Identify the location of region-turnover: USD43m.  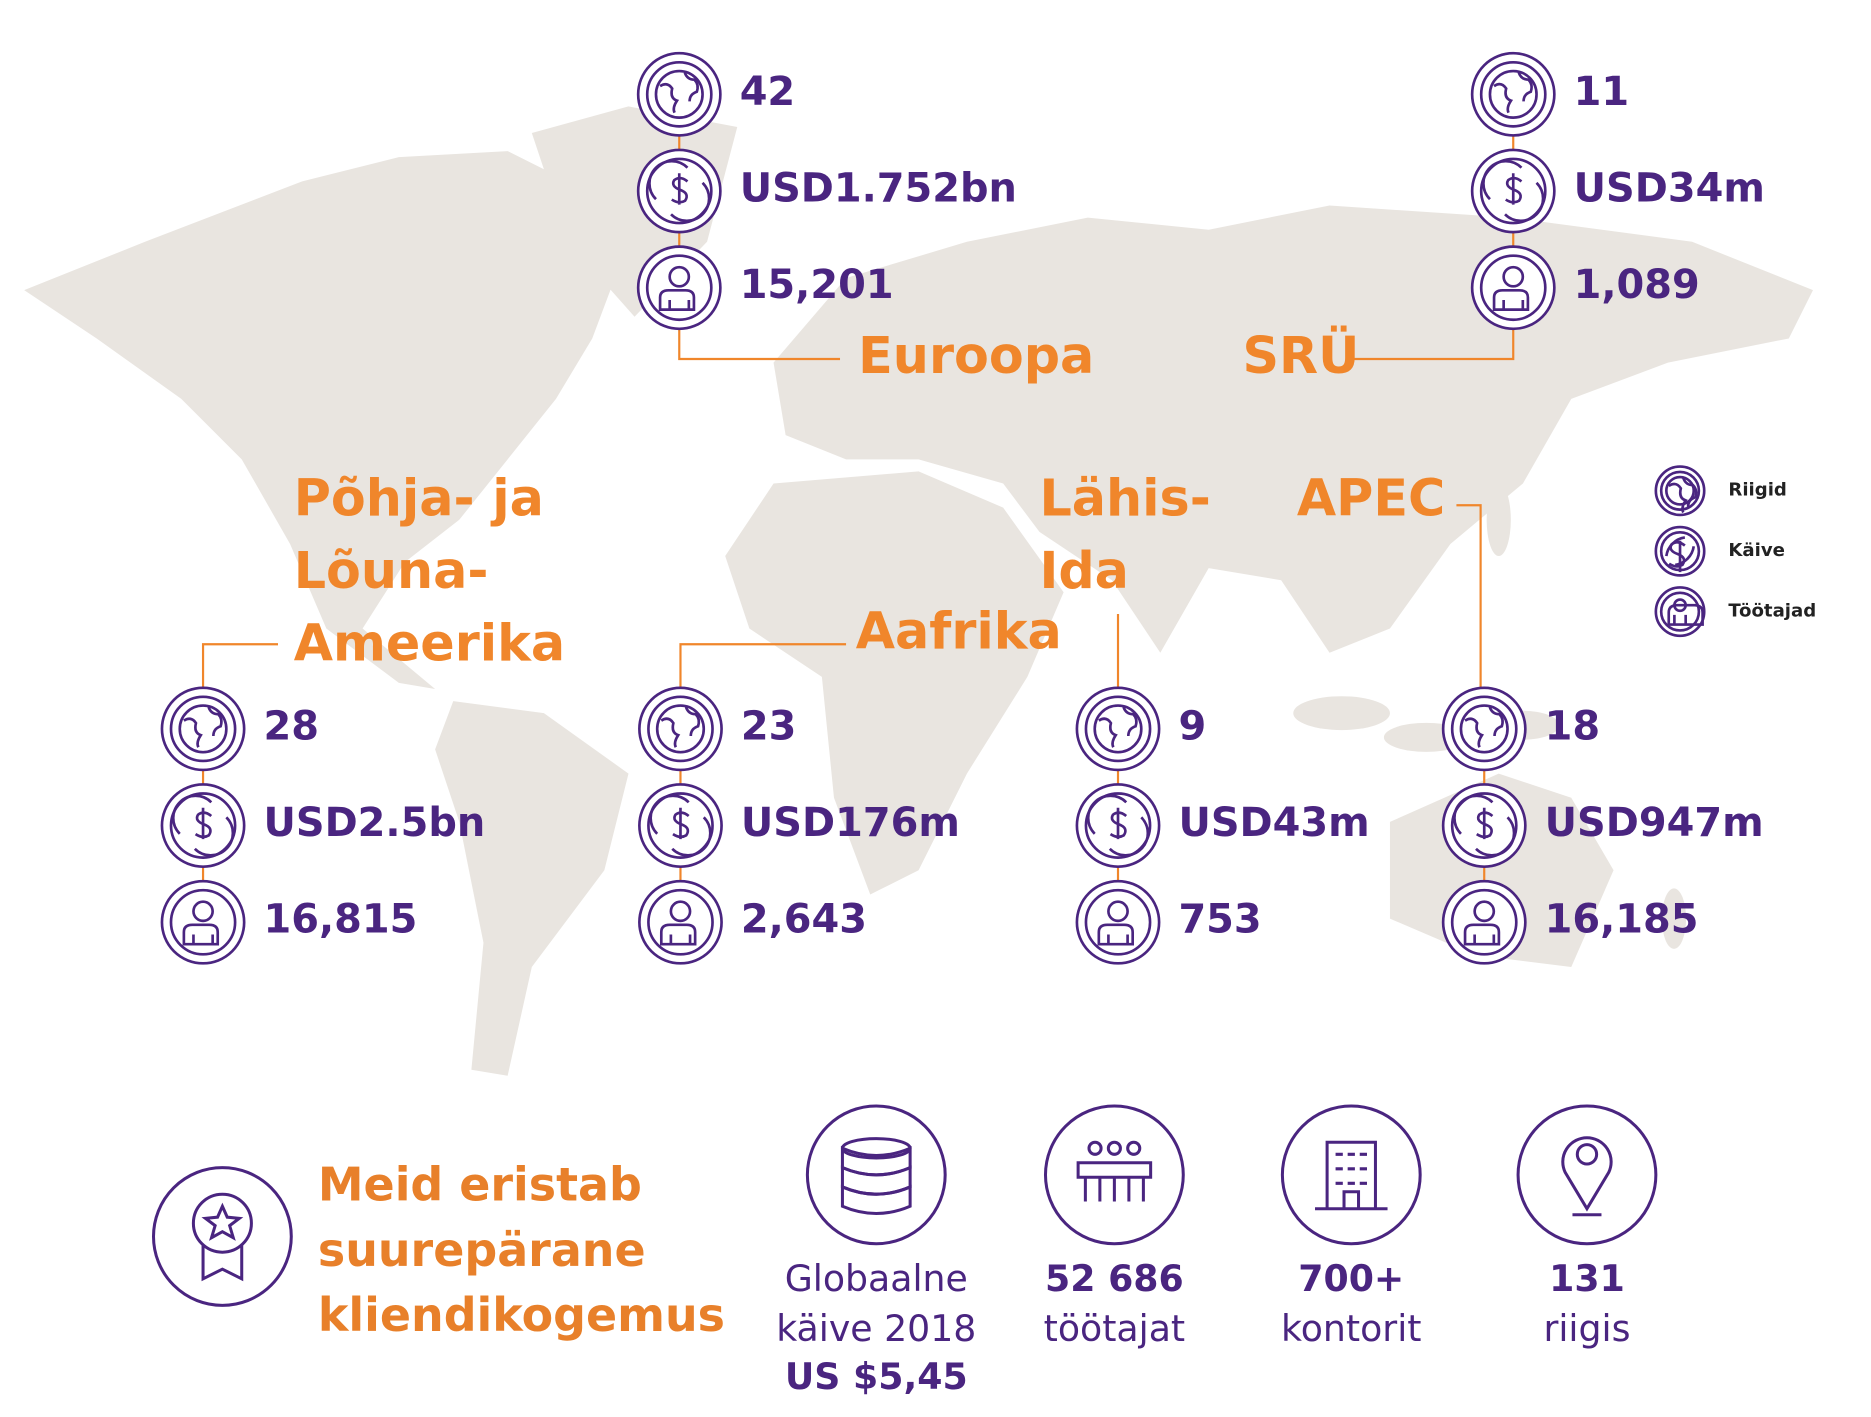
(1273, 823).